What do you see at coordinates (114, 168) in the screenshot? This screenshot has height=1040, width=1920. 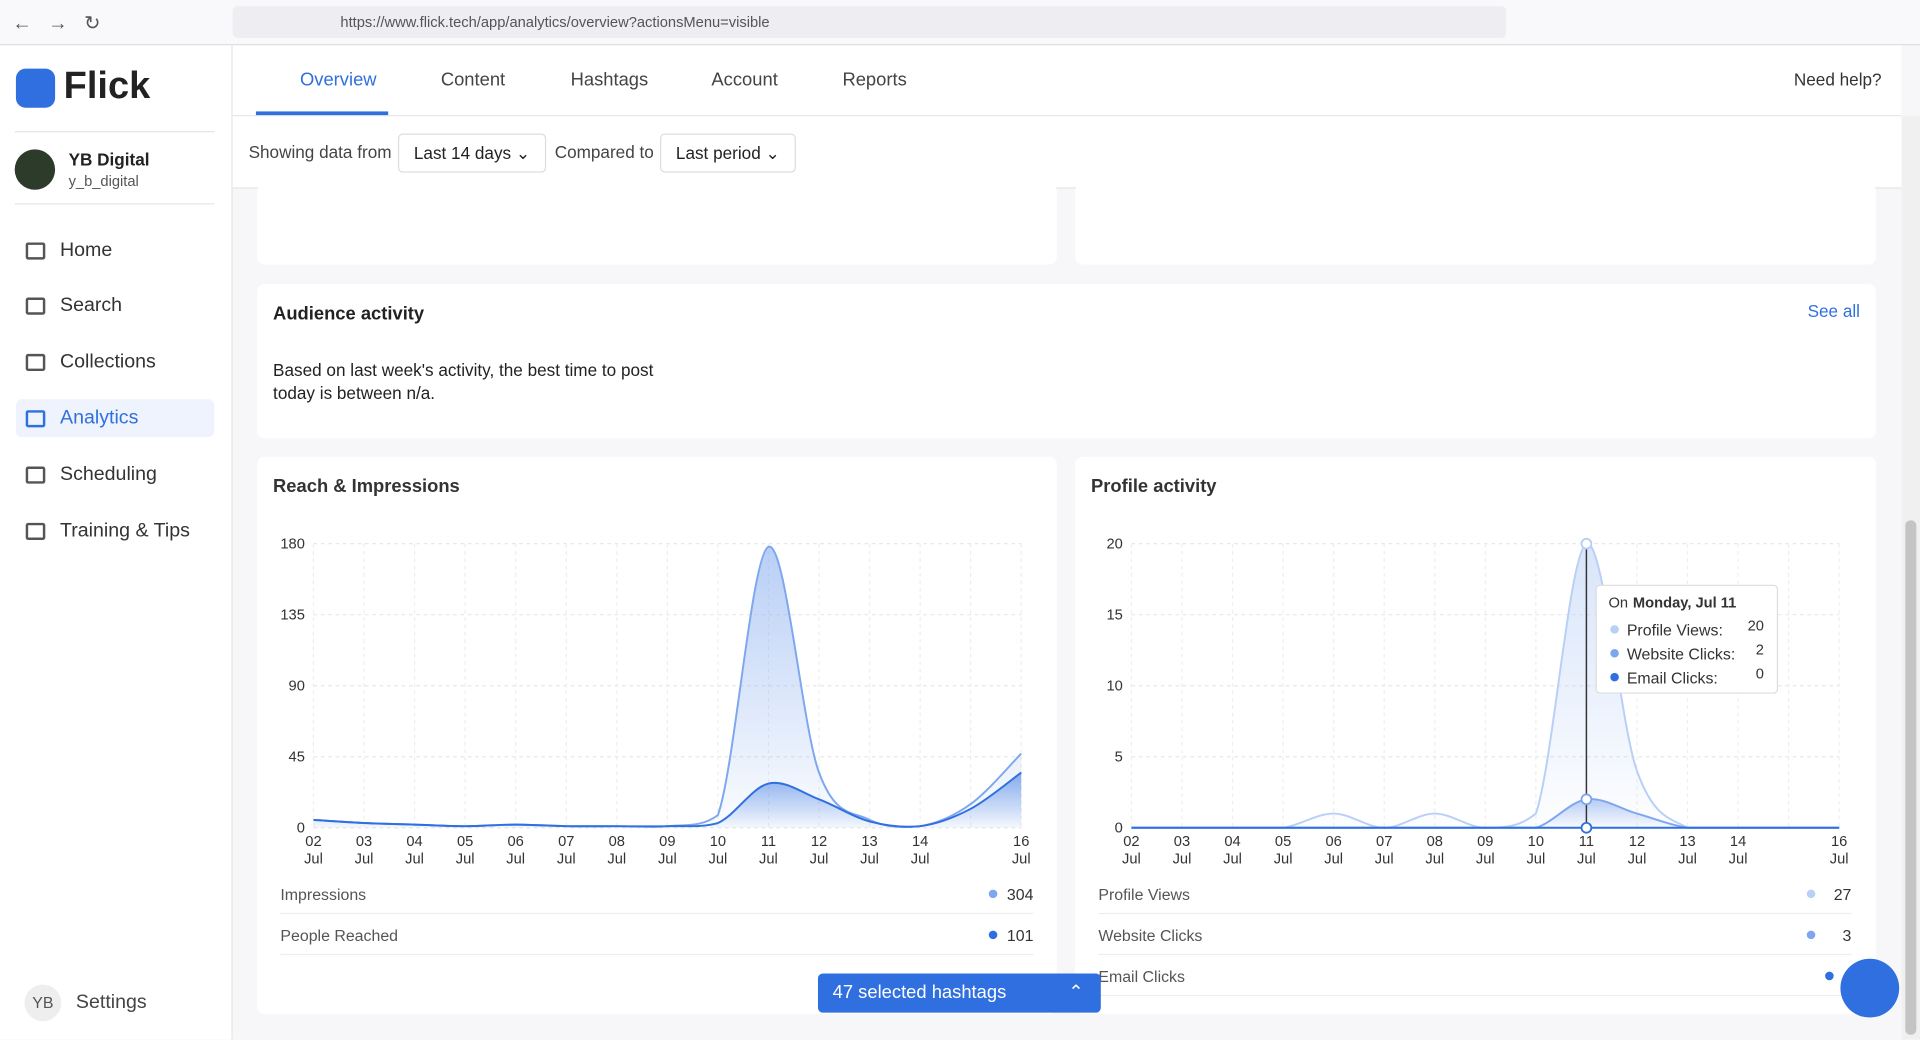 I see `account-switcher: YB Digital y_b_digital` at bounding box center [114, 168].